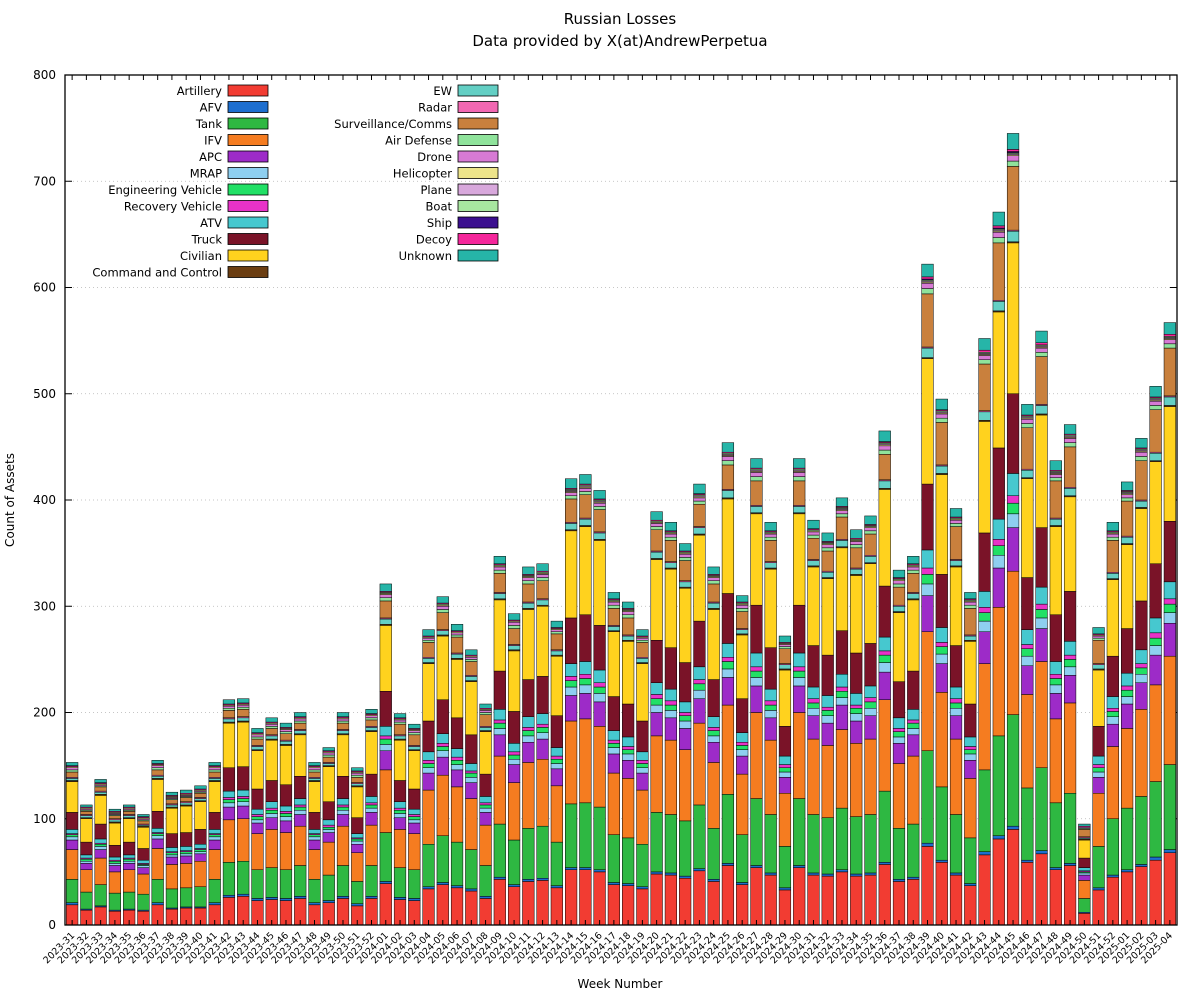  What do you see at coordinates (44, 713) in the screenshot?
I see `y-tick-label: 200` at bounding box center [44, 713].